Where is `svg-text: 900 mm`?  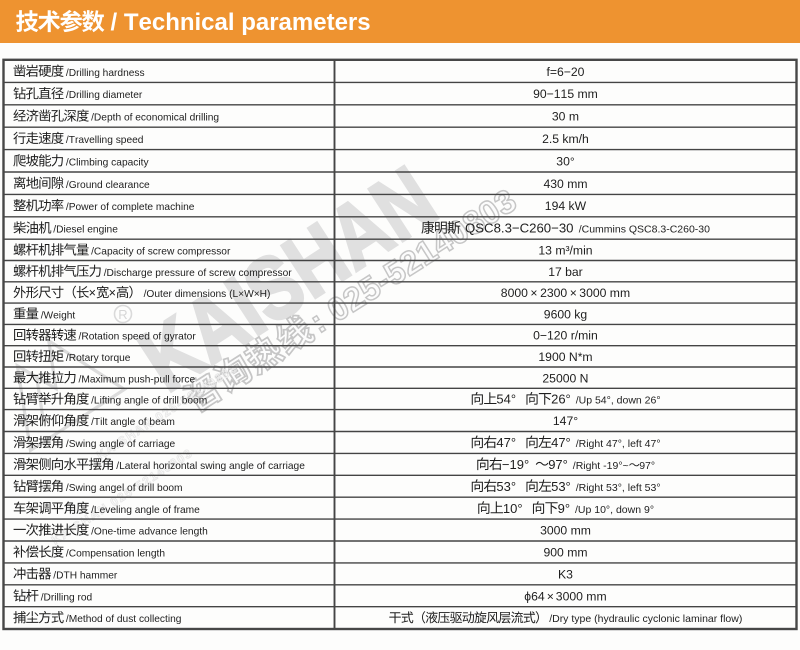
svg-text: 900 mm is located at coordinates (566, 553).